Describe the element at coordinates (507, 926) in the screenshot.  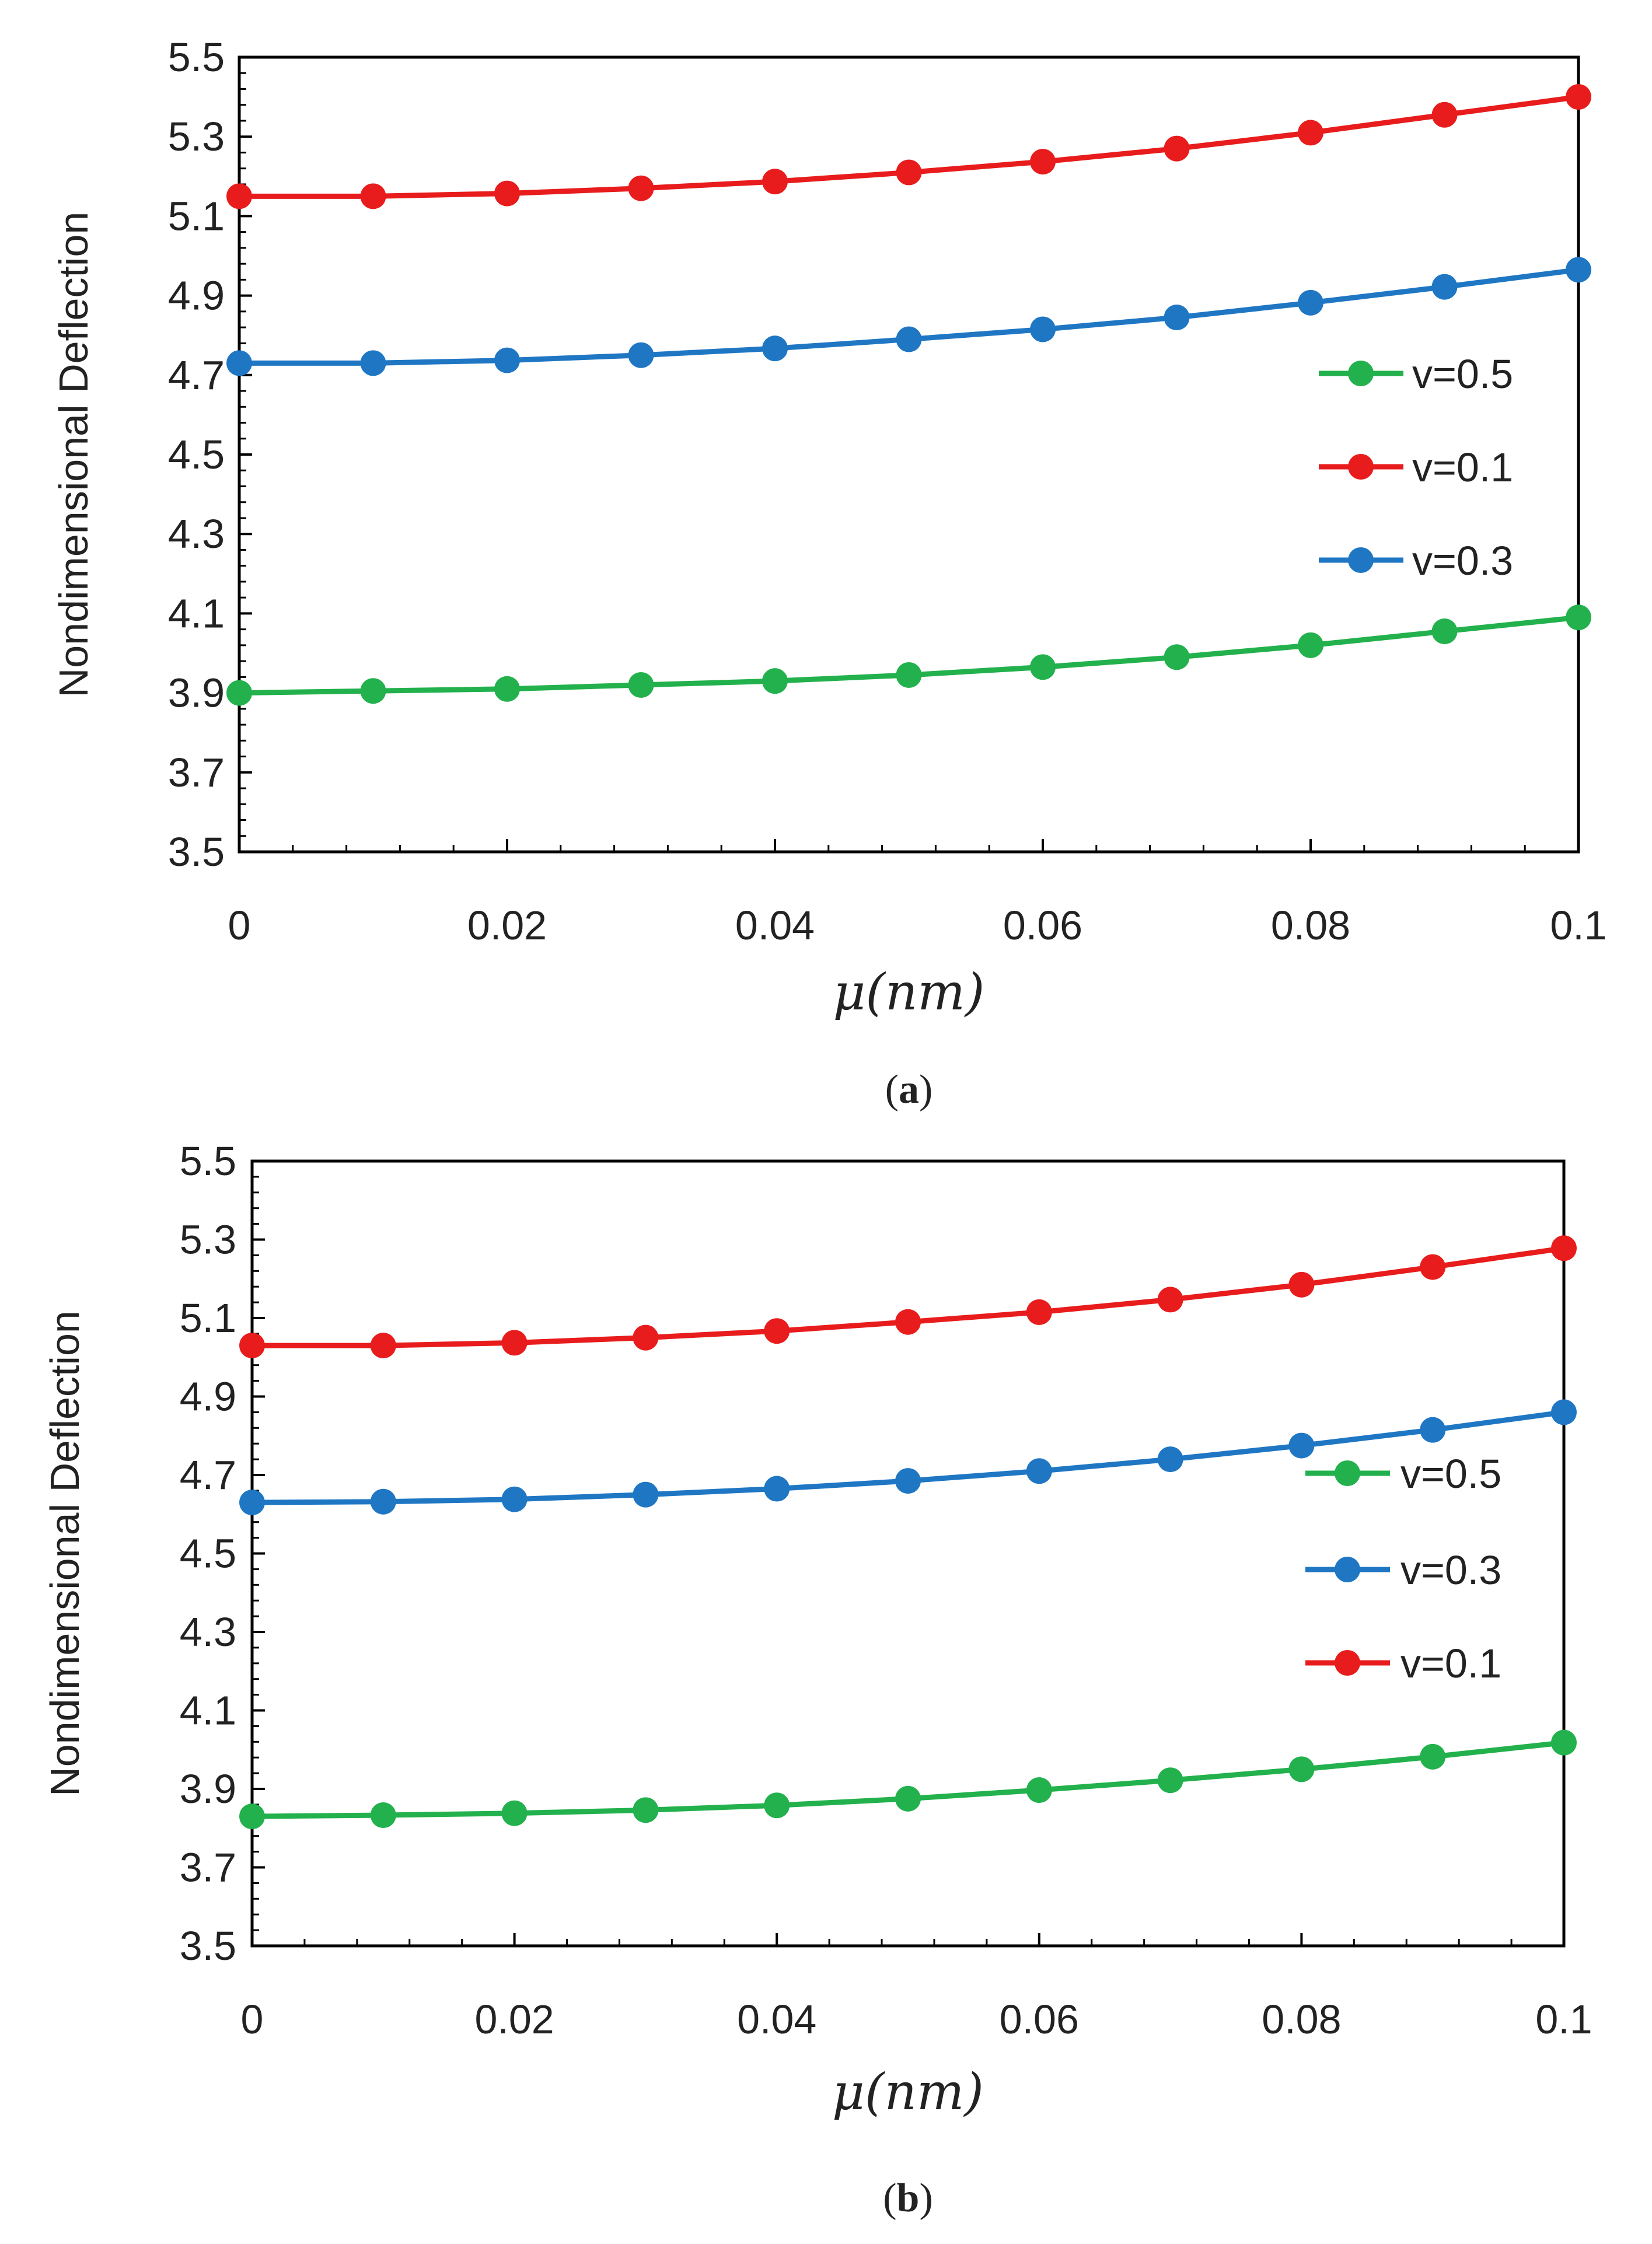
I see `x-tick-label: 0.02` at that location.